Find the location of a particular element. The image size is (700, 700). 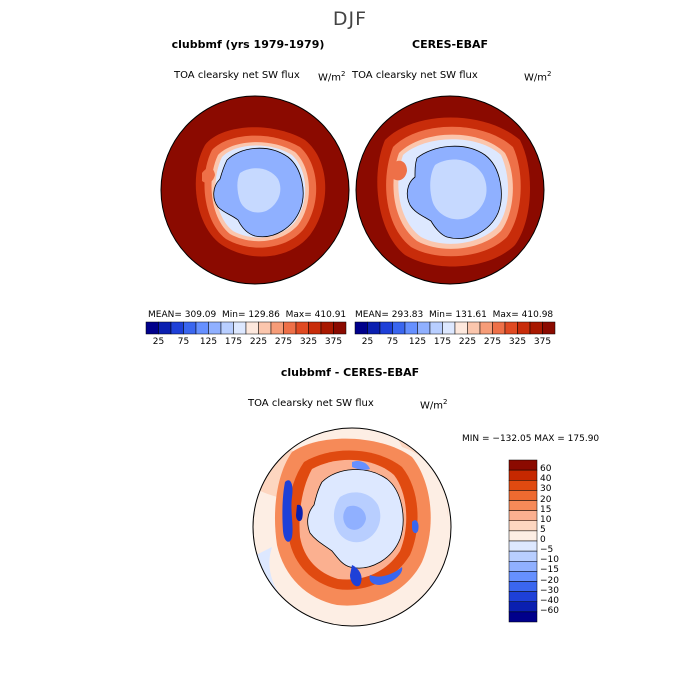

diff-colorbar-tick-label: −15 is located at coordinates (549, 570).